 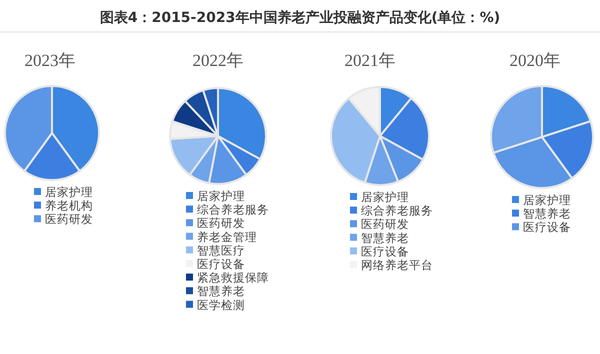 I want to click on legend-label: 紧急救援保障, so click(x=233, y=277).